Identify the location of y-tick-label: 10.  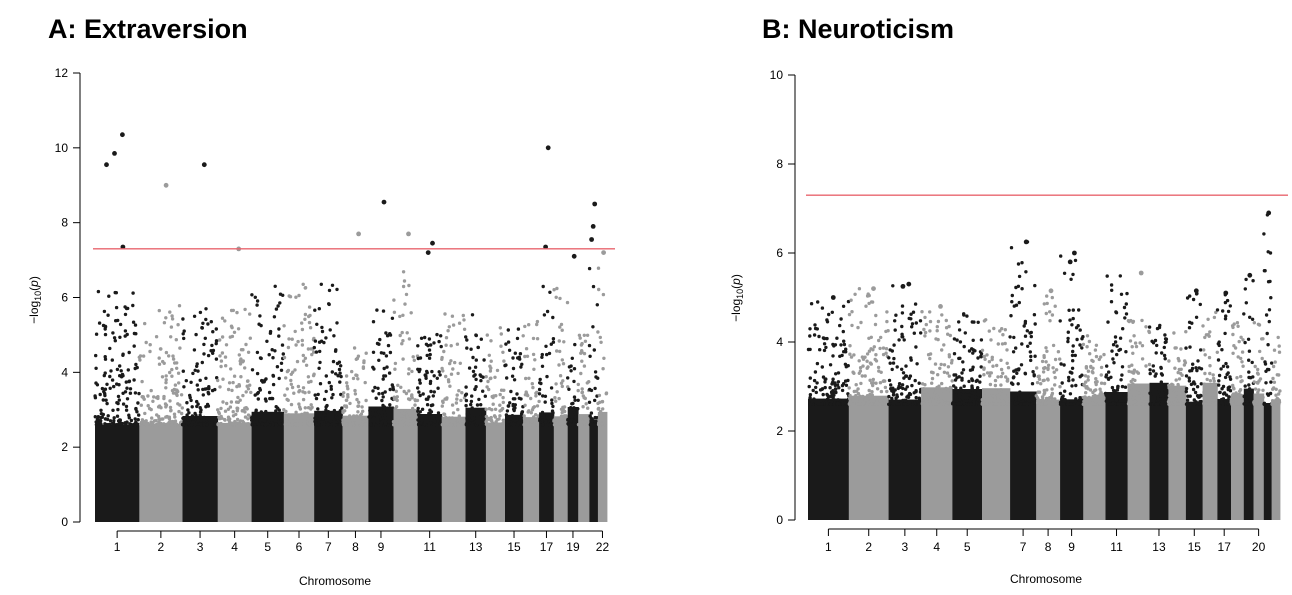
(62, 148).